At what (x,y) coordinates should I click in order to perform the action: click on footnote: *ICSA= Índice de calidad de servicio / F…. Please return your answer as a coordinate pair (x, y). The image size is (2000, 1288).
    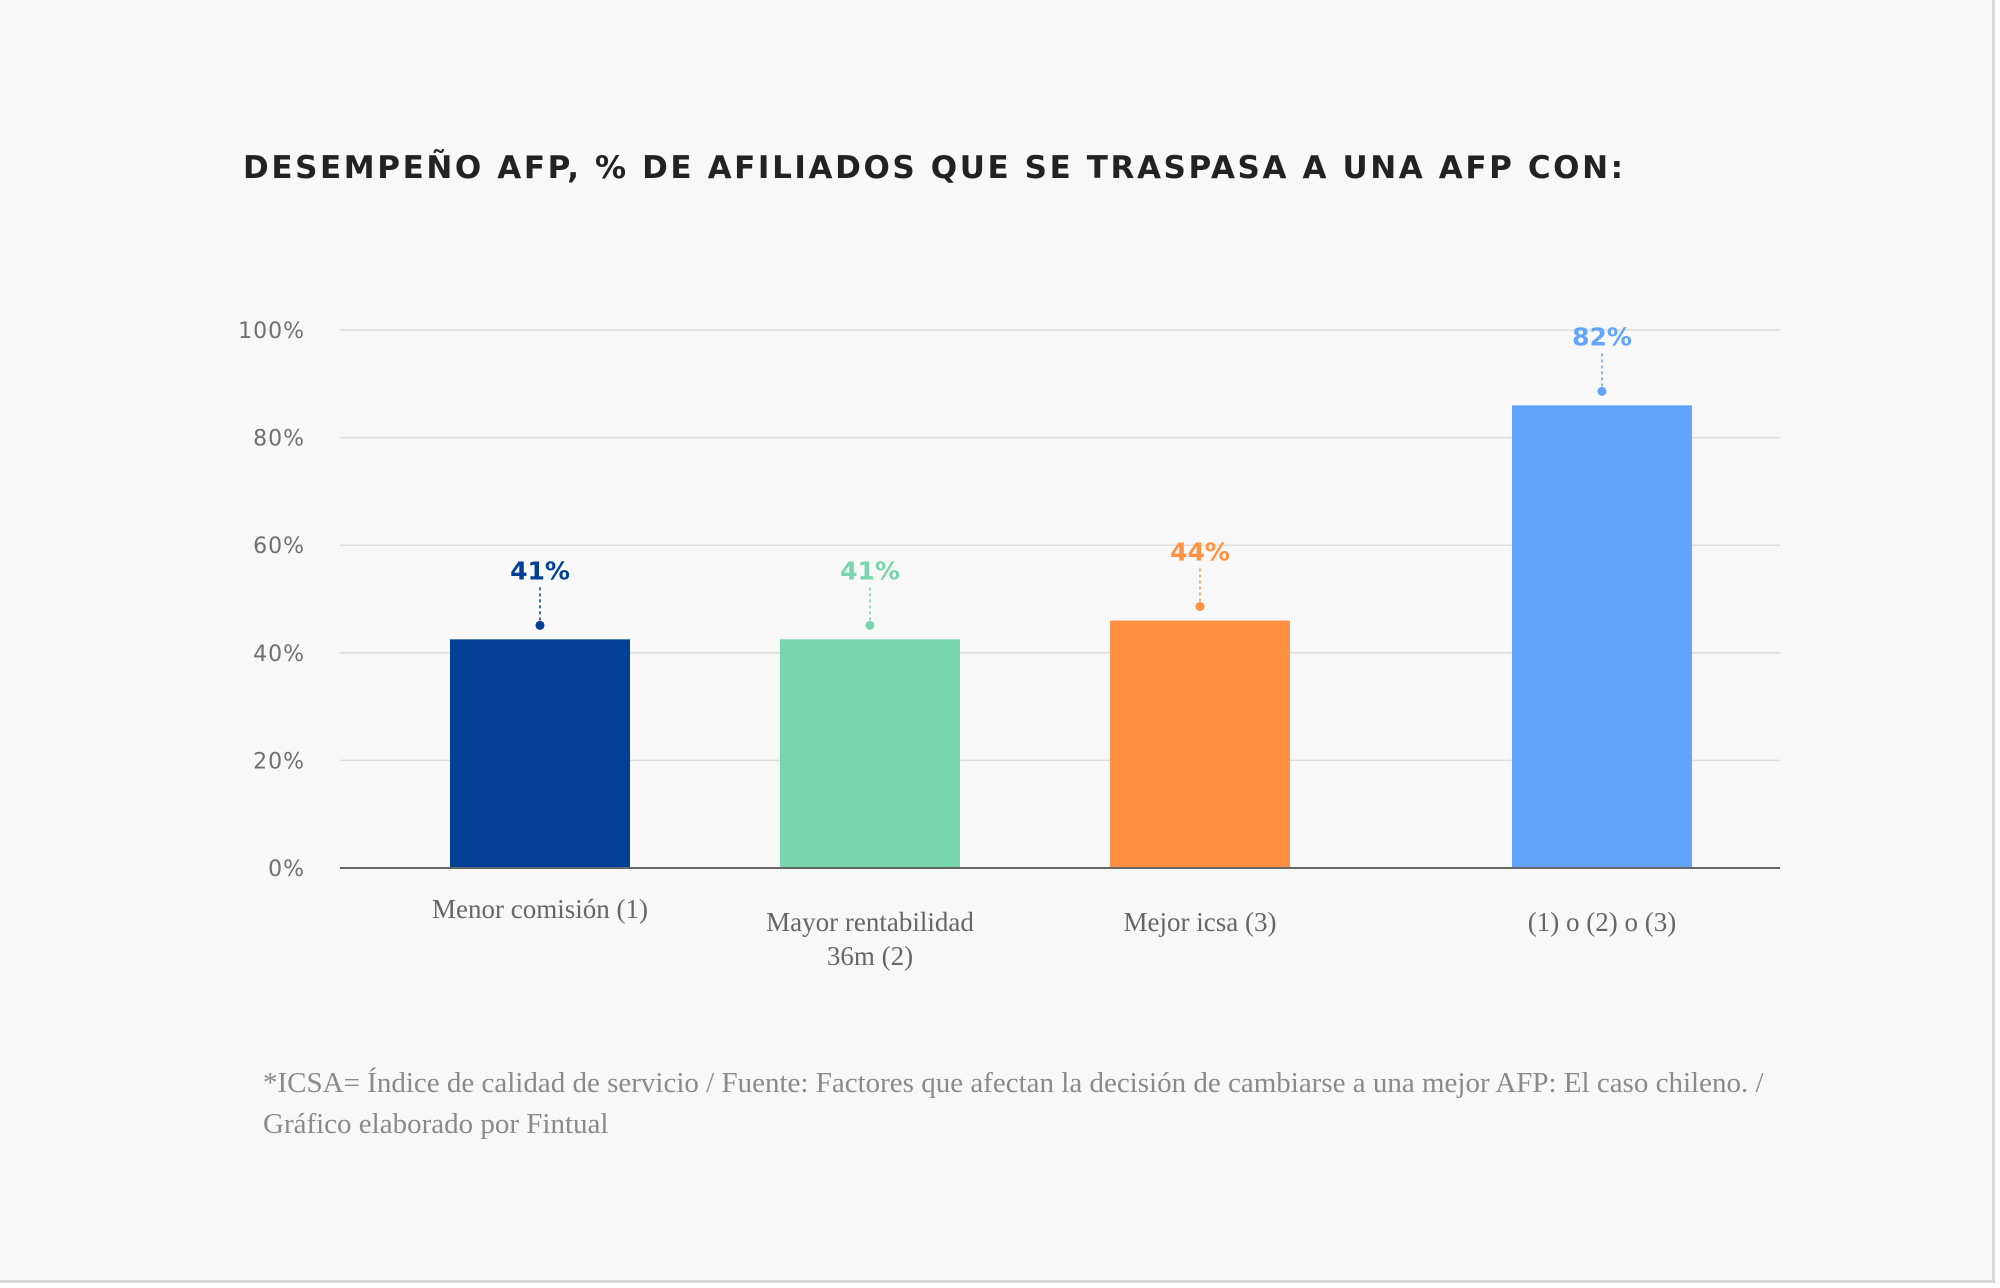
    Looking at the image, I should click on (1013, 1103).